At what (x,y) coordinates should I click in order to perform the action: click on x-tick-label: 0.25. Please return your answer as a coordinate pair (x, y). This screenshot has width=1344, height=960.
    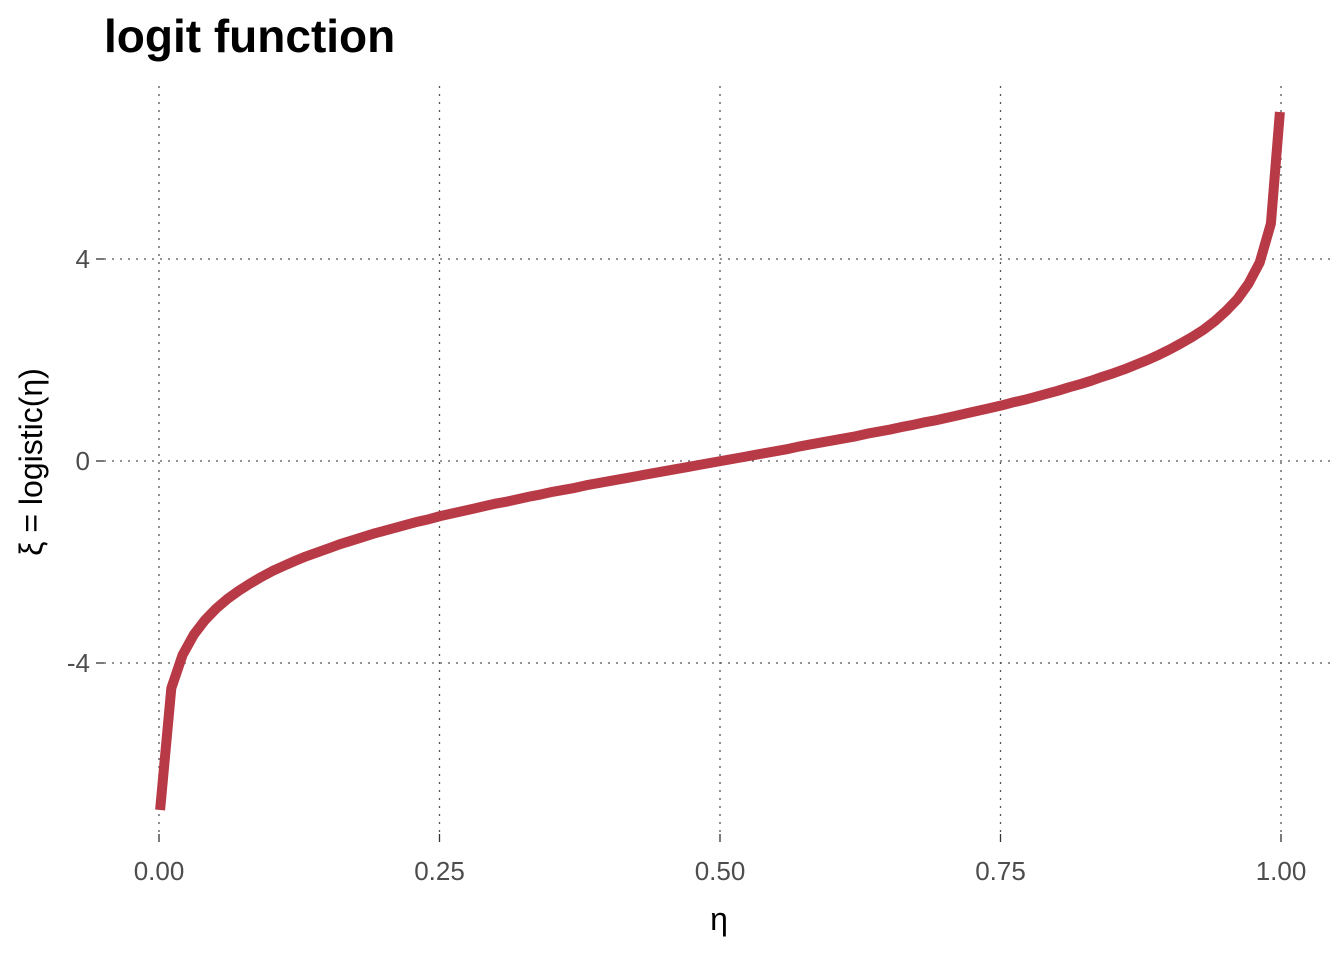
    Looking at the image, I should click on (439, 871).